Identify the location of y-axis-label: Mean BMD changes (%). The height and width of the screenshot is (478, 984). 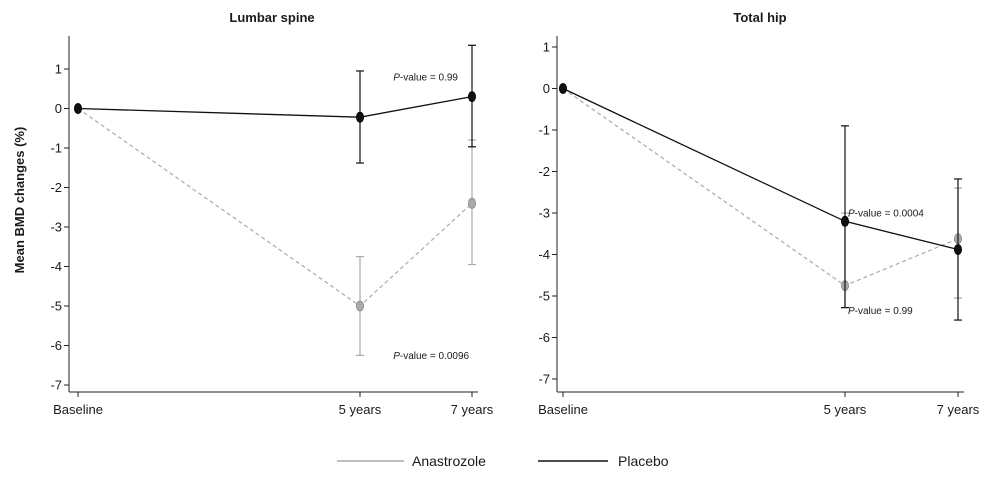
(19, 200).